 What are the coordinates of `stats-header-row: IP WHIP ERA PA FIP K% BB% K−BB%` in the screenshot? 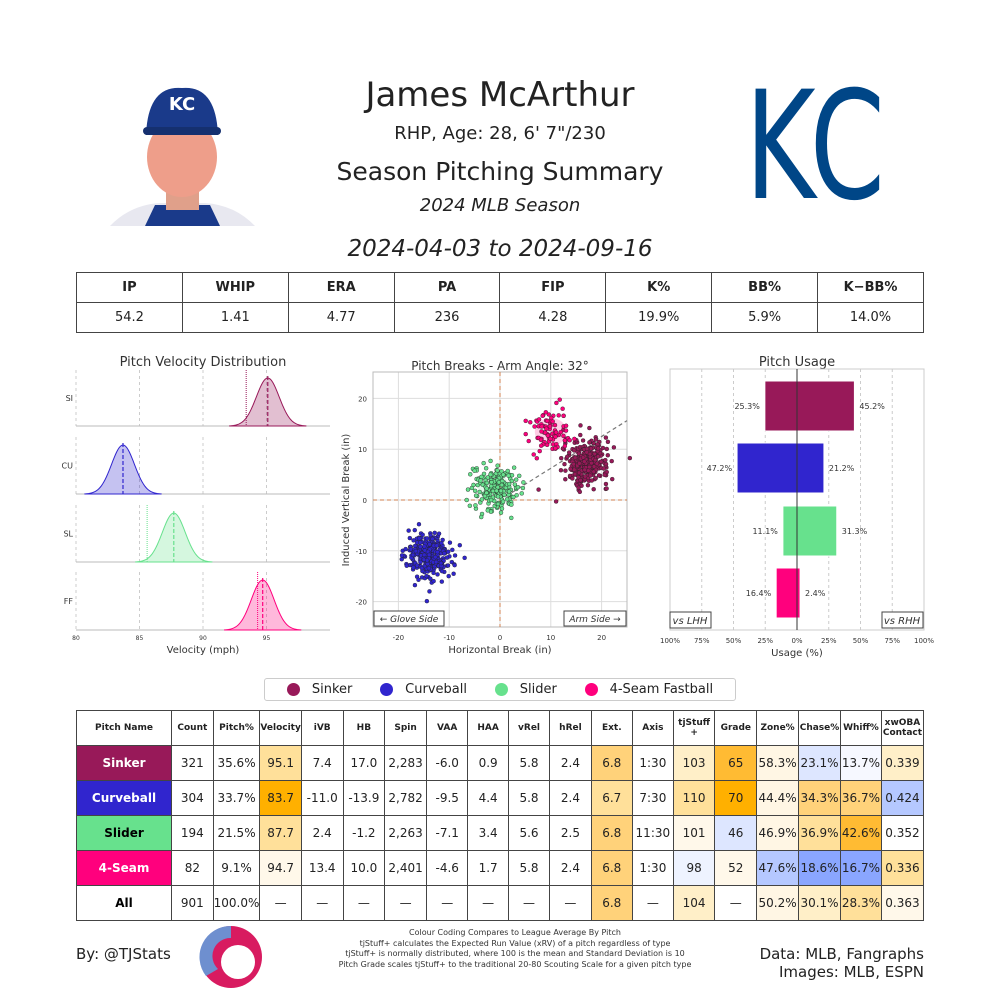 It's located at (500, 287).